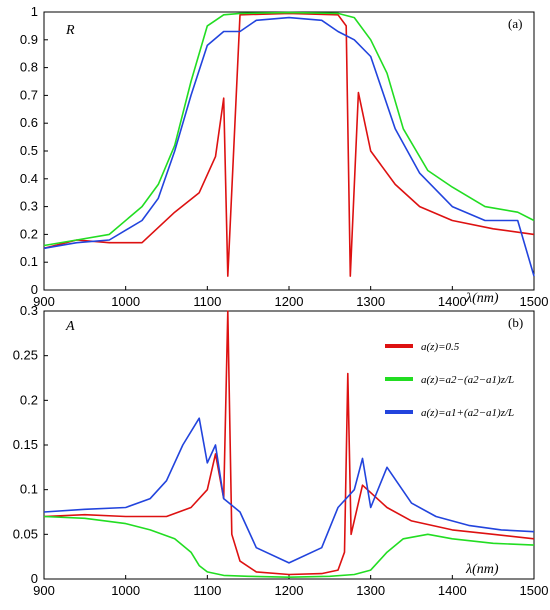 The height and width of the screenshot is (610, 550). I want to click on panel-a-ylabel: R, so click(70, 30).